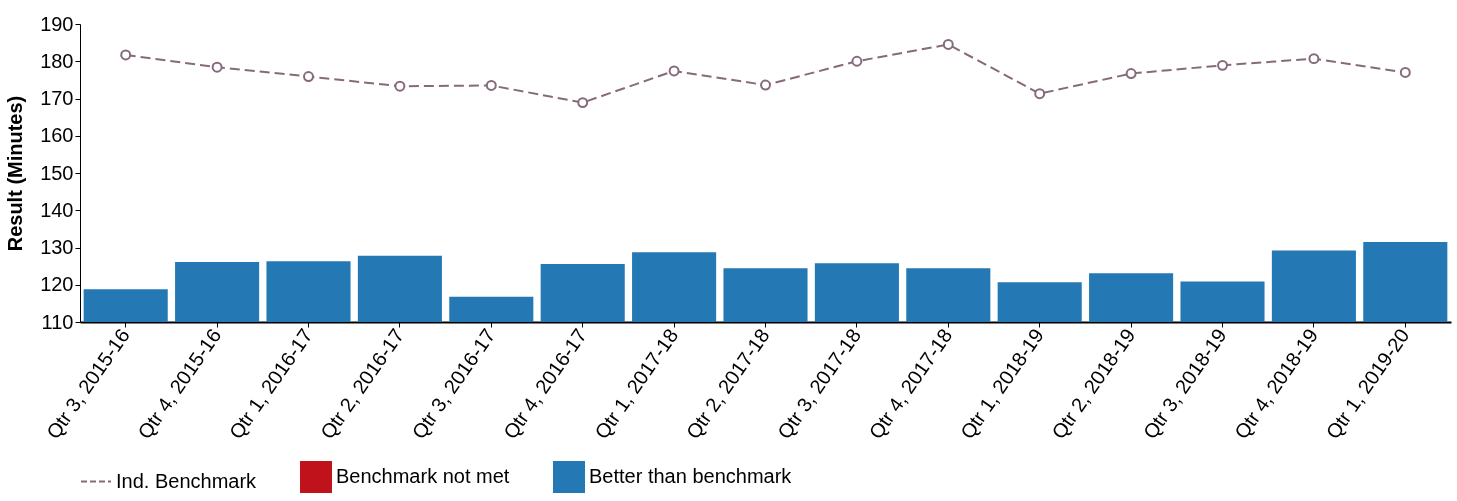 The height and width of the screenshot is (501, 1457). Describe the element at coordinates (57, 209) in the screenshot. I see `y-tick-label: 140` at that location.